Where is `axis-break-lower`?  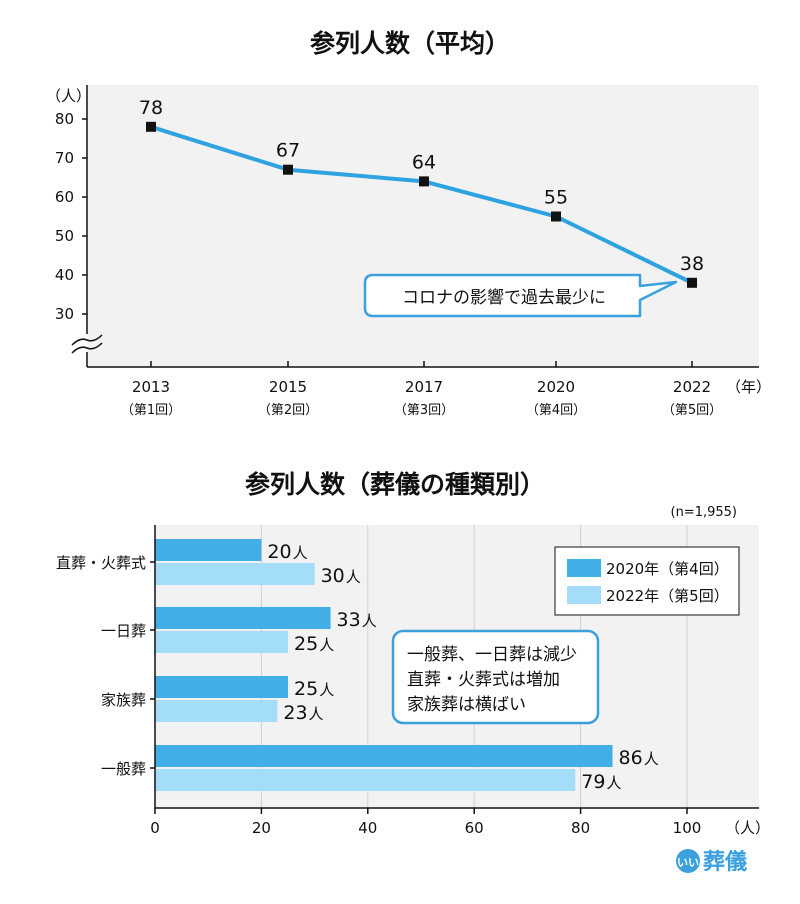 axis-break-lower is located at coordinates (87, 348).